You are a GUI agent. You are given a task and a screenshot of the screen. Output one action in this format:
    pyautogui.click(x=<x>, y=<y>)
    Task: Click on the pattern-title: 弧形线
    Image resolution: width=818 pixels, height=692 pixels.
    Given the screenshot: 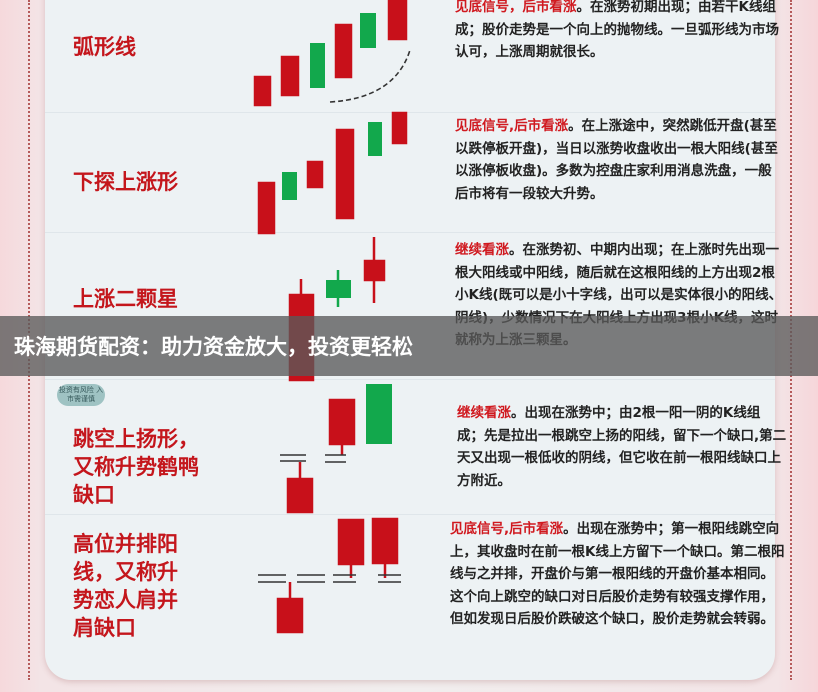 What is the action you would take?
    pyautogui.click(x=104, y=47)
    